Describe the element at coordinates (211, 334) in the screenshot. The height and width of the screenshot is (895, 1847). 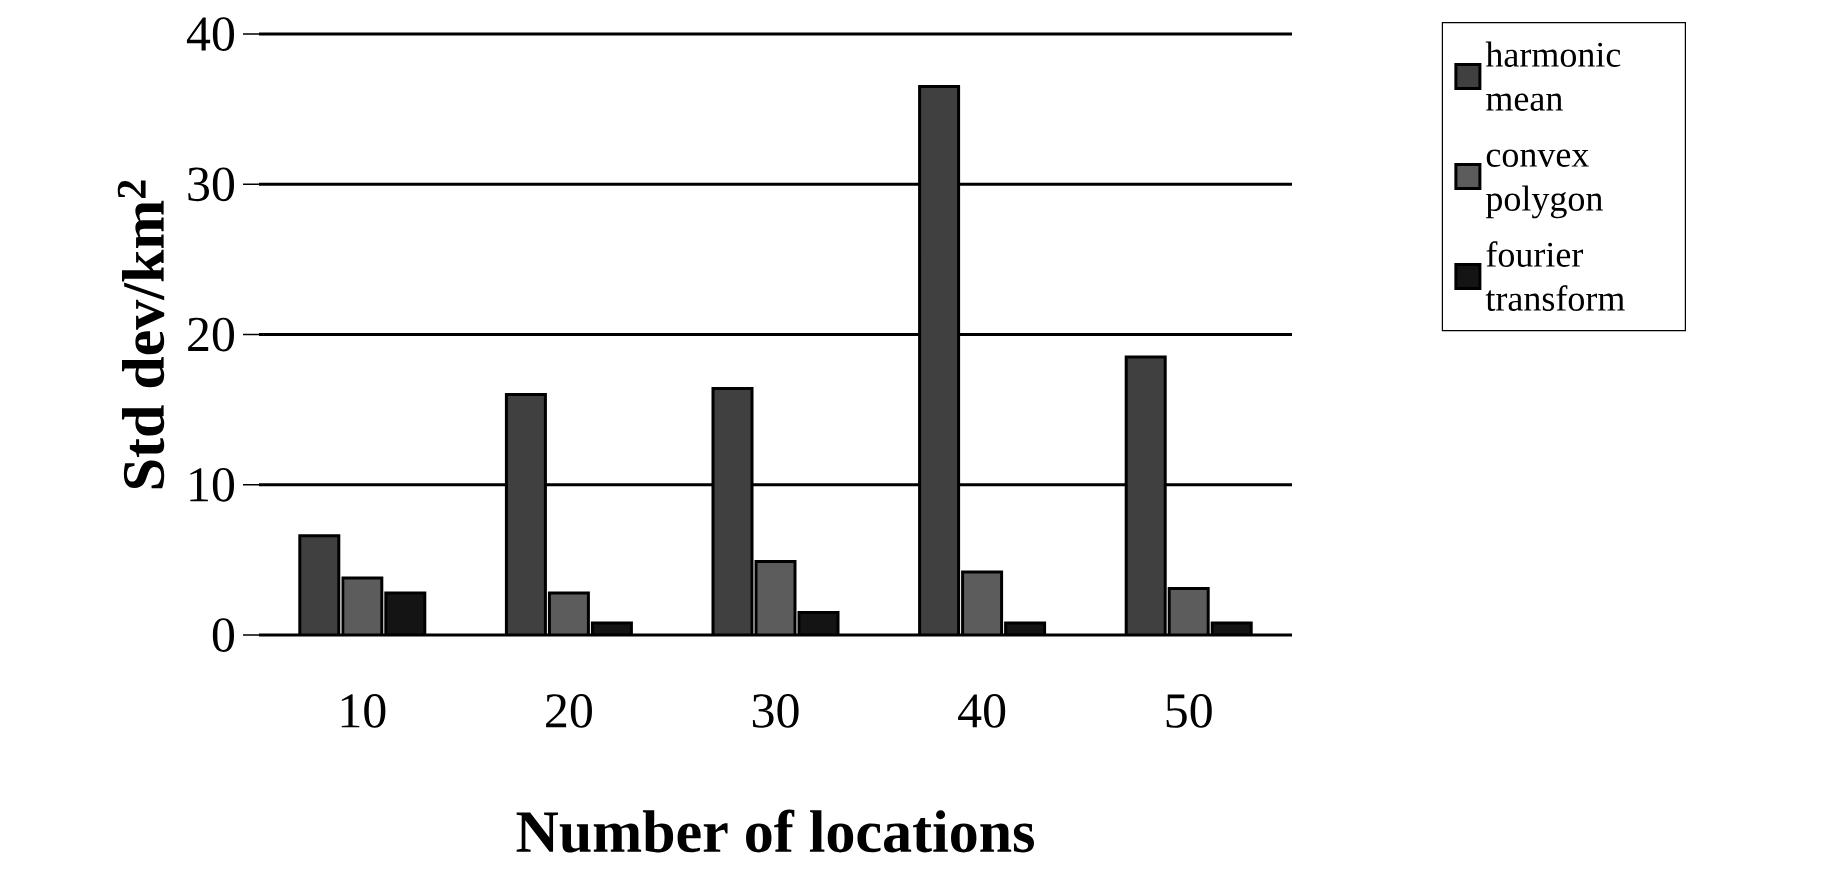
I see `y-tick-label: 20` at that location.